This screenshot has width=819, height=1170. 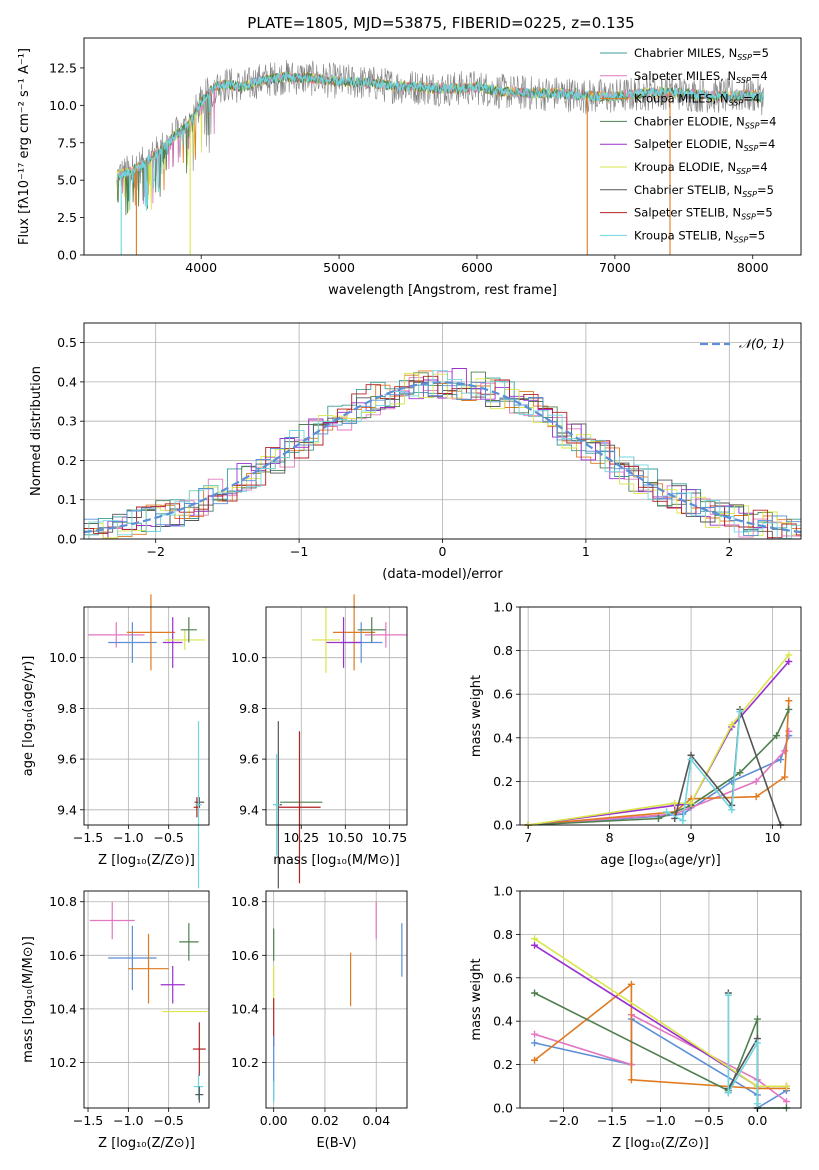 What do you see at coordinates (336, 860) in the screenshot?
I see `x-axis-label: mass [log₁₀(M/M⊙)]` at bounding box center [336, 860].